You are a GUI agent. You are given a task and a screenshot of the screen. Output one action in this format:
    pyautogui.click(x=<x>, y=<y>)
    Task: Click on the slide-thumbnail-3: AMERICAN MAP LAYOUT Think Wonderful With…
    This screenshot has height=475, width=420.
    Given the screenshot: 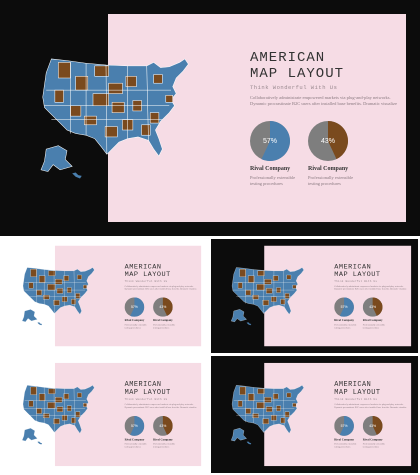 What is the action you would take?
    pyautogui.click(x=105, y=414)
    